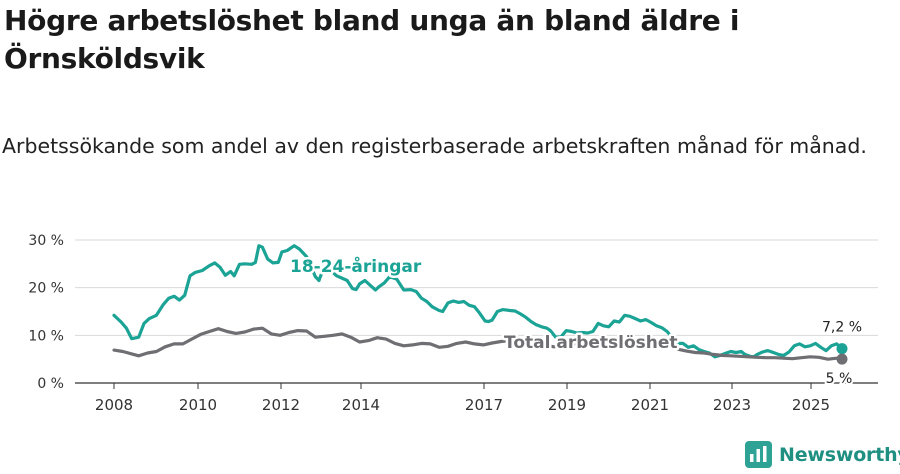 Image resolution: width=900 pixels, height=474 pixels. I want to click on youth-end-label: 7,2 %, so click(842, 328).